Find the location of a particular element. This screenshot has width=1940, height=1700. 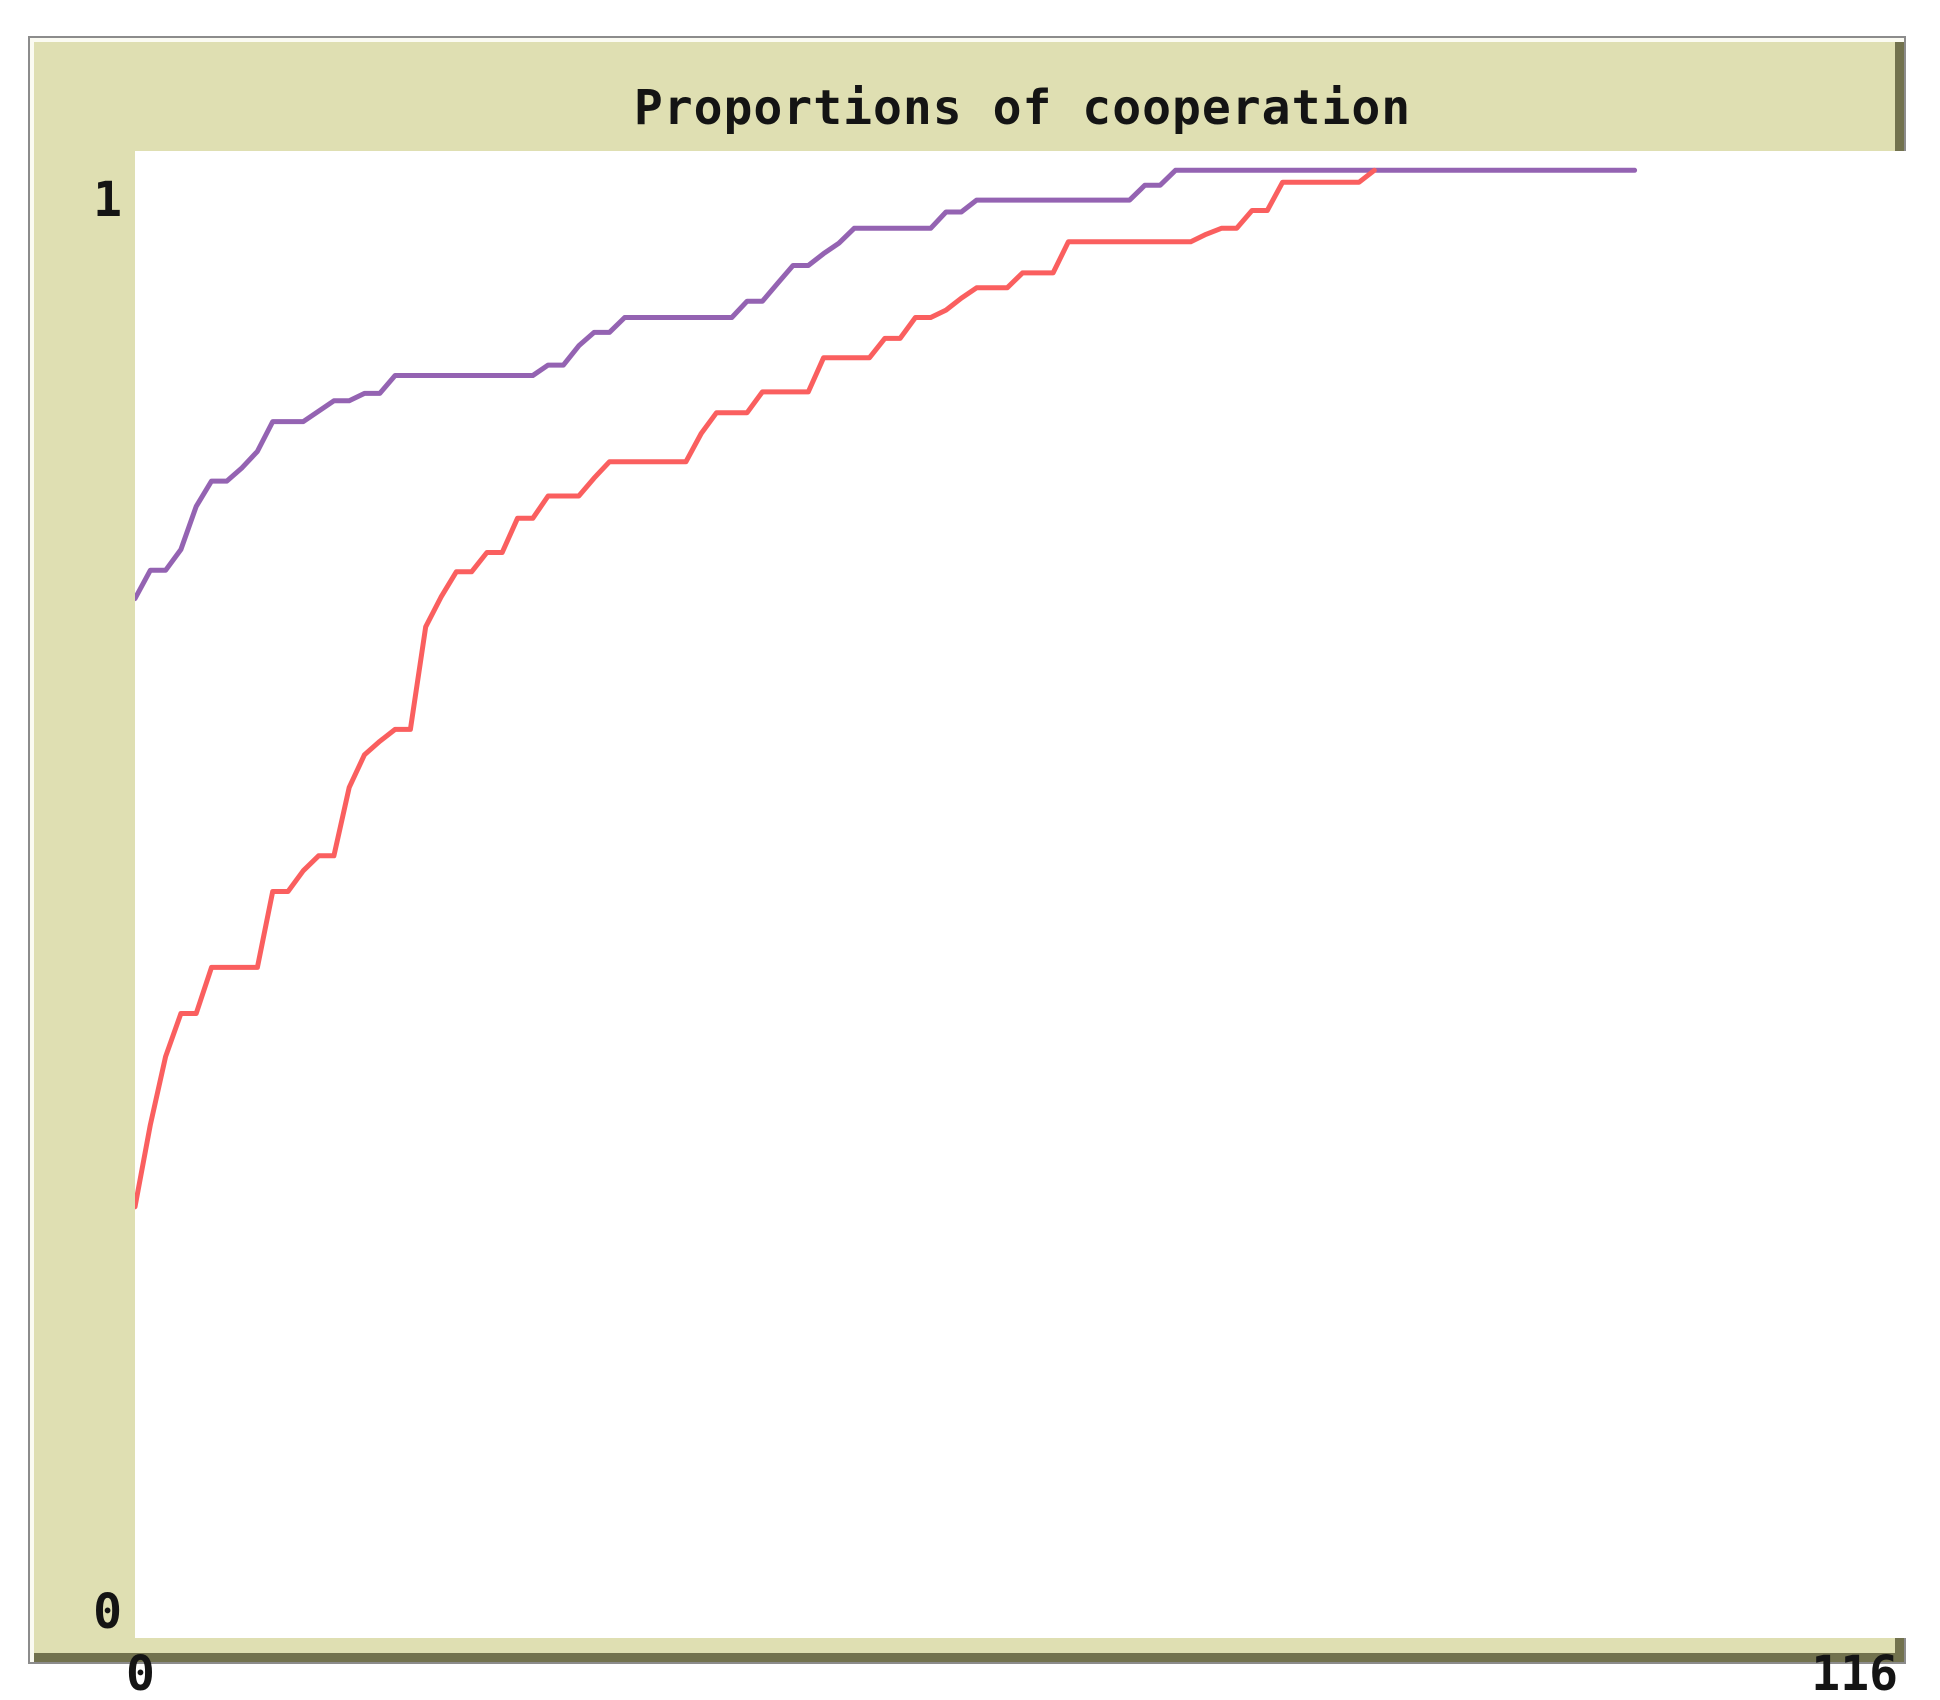

y-axis-min-label: 0 is located at coordinates (107, 1612).